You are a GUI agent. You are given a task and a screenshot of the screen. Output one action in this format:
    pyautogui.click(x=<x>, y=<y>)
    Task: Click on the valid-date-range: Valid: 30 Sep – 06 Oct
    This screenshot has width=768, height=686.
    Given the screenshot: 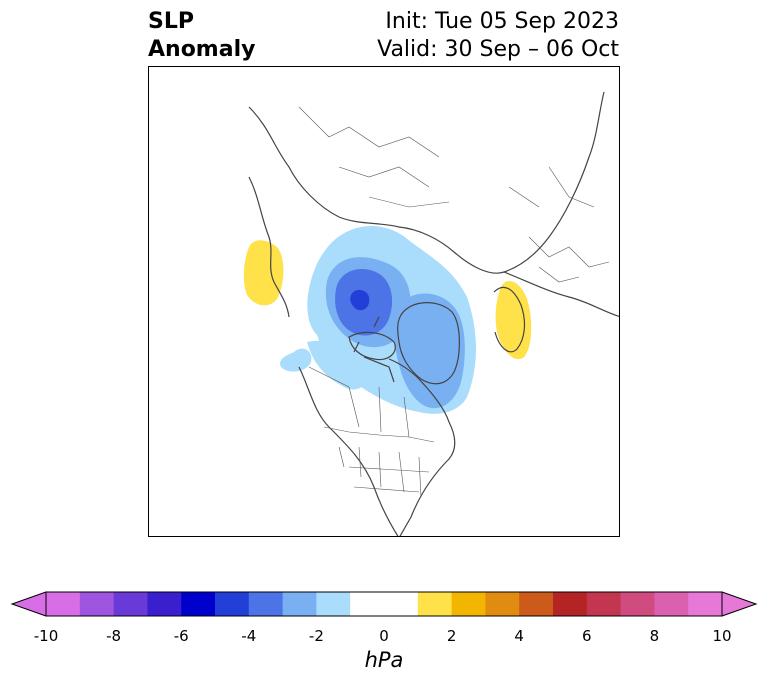 What is the action you would take?
    pyautogui.click(x=498, y=49)
    